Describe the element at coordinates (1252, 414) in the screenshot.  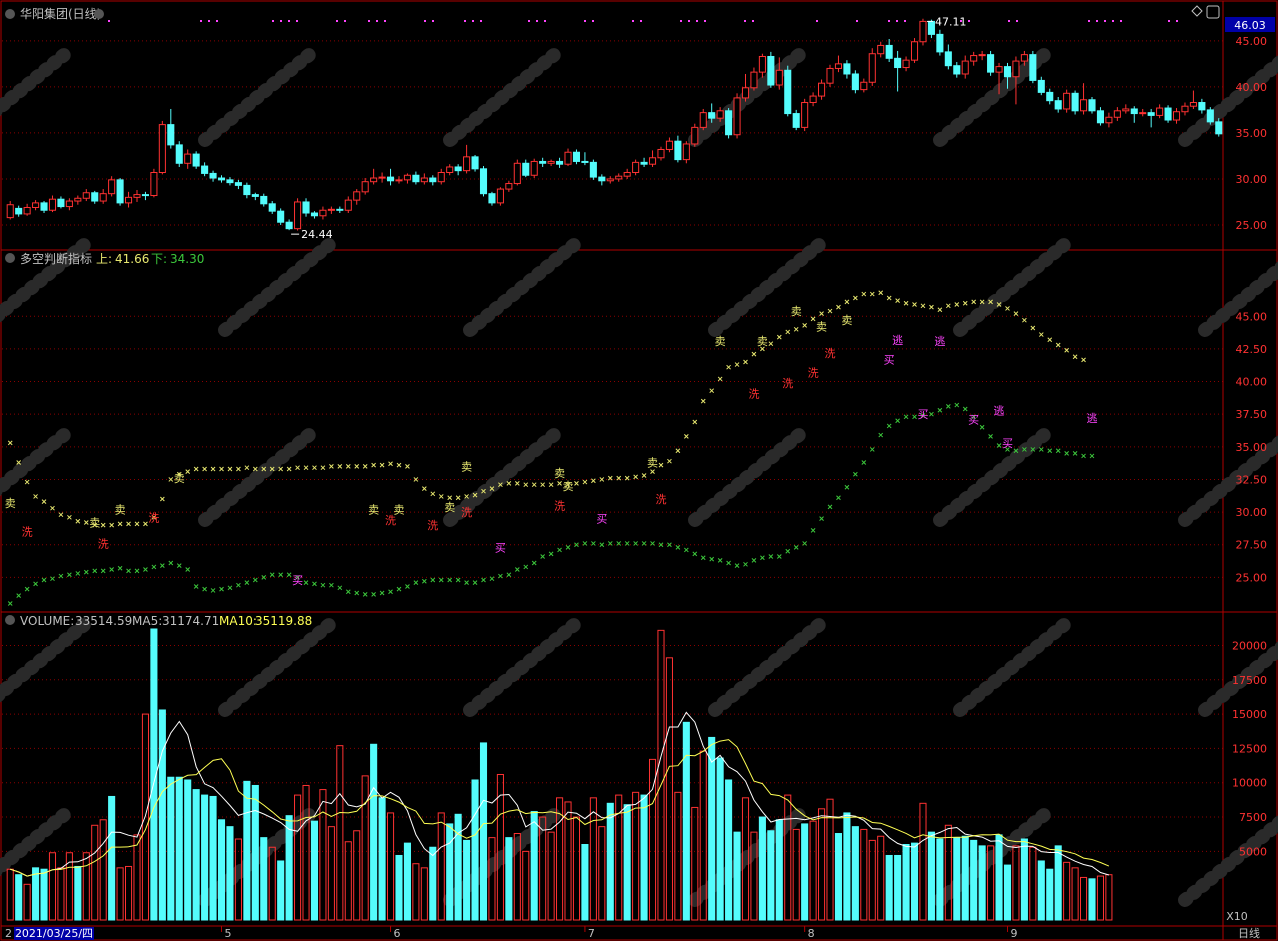
I see `indicator-tick-label: 37.50` at that location.